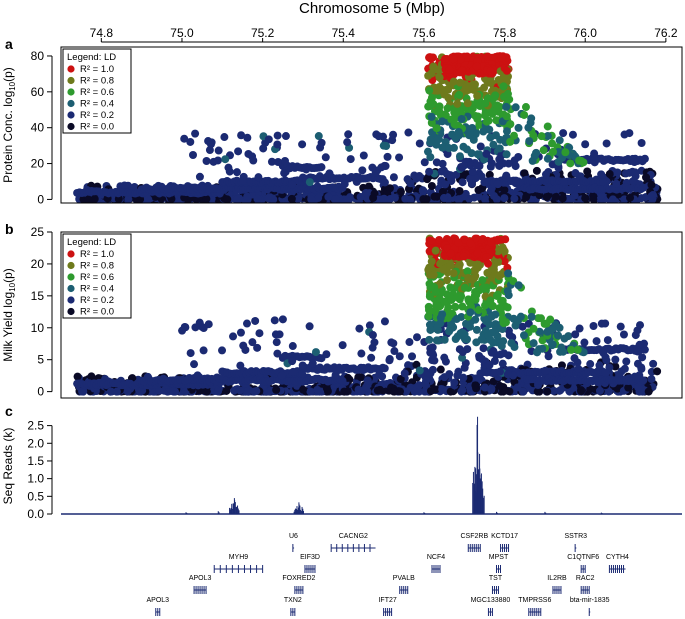  I want to click on x-tick-label: 76.0, so click(586, 33).